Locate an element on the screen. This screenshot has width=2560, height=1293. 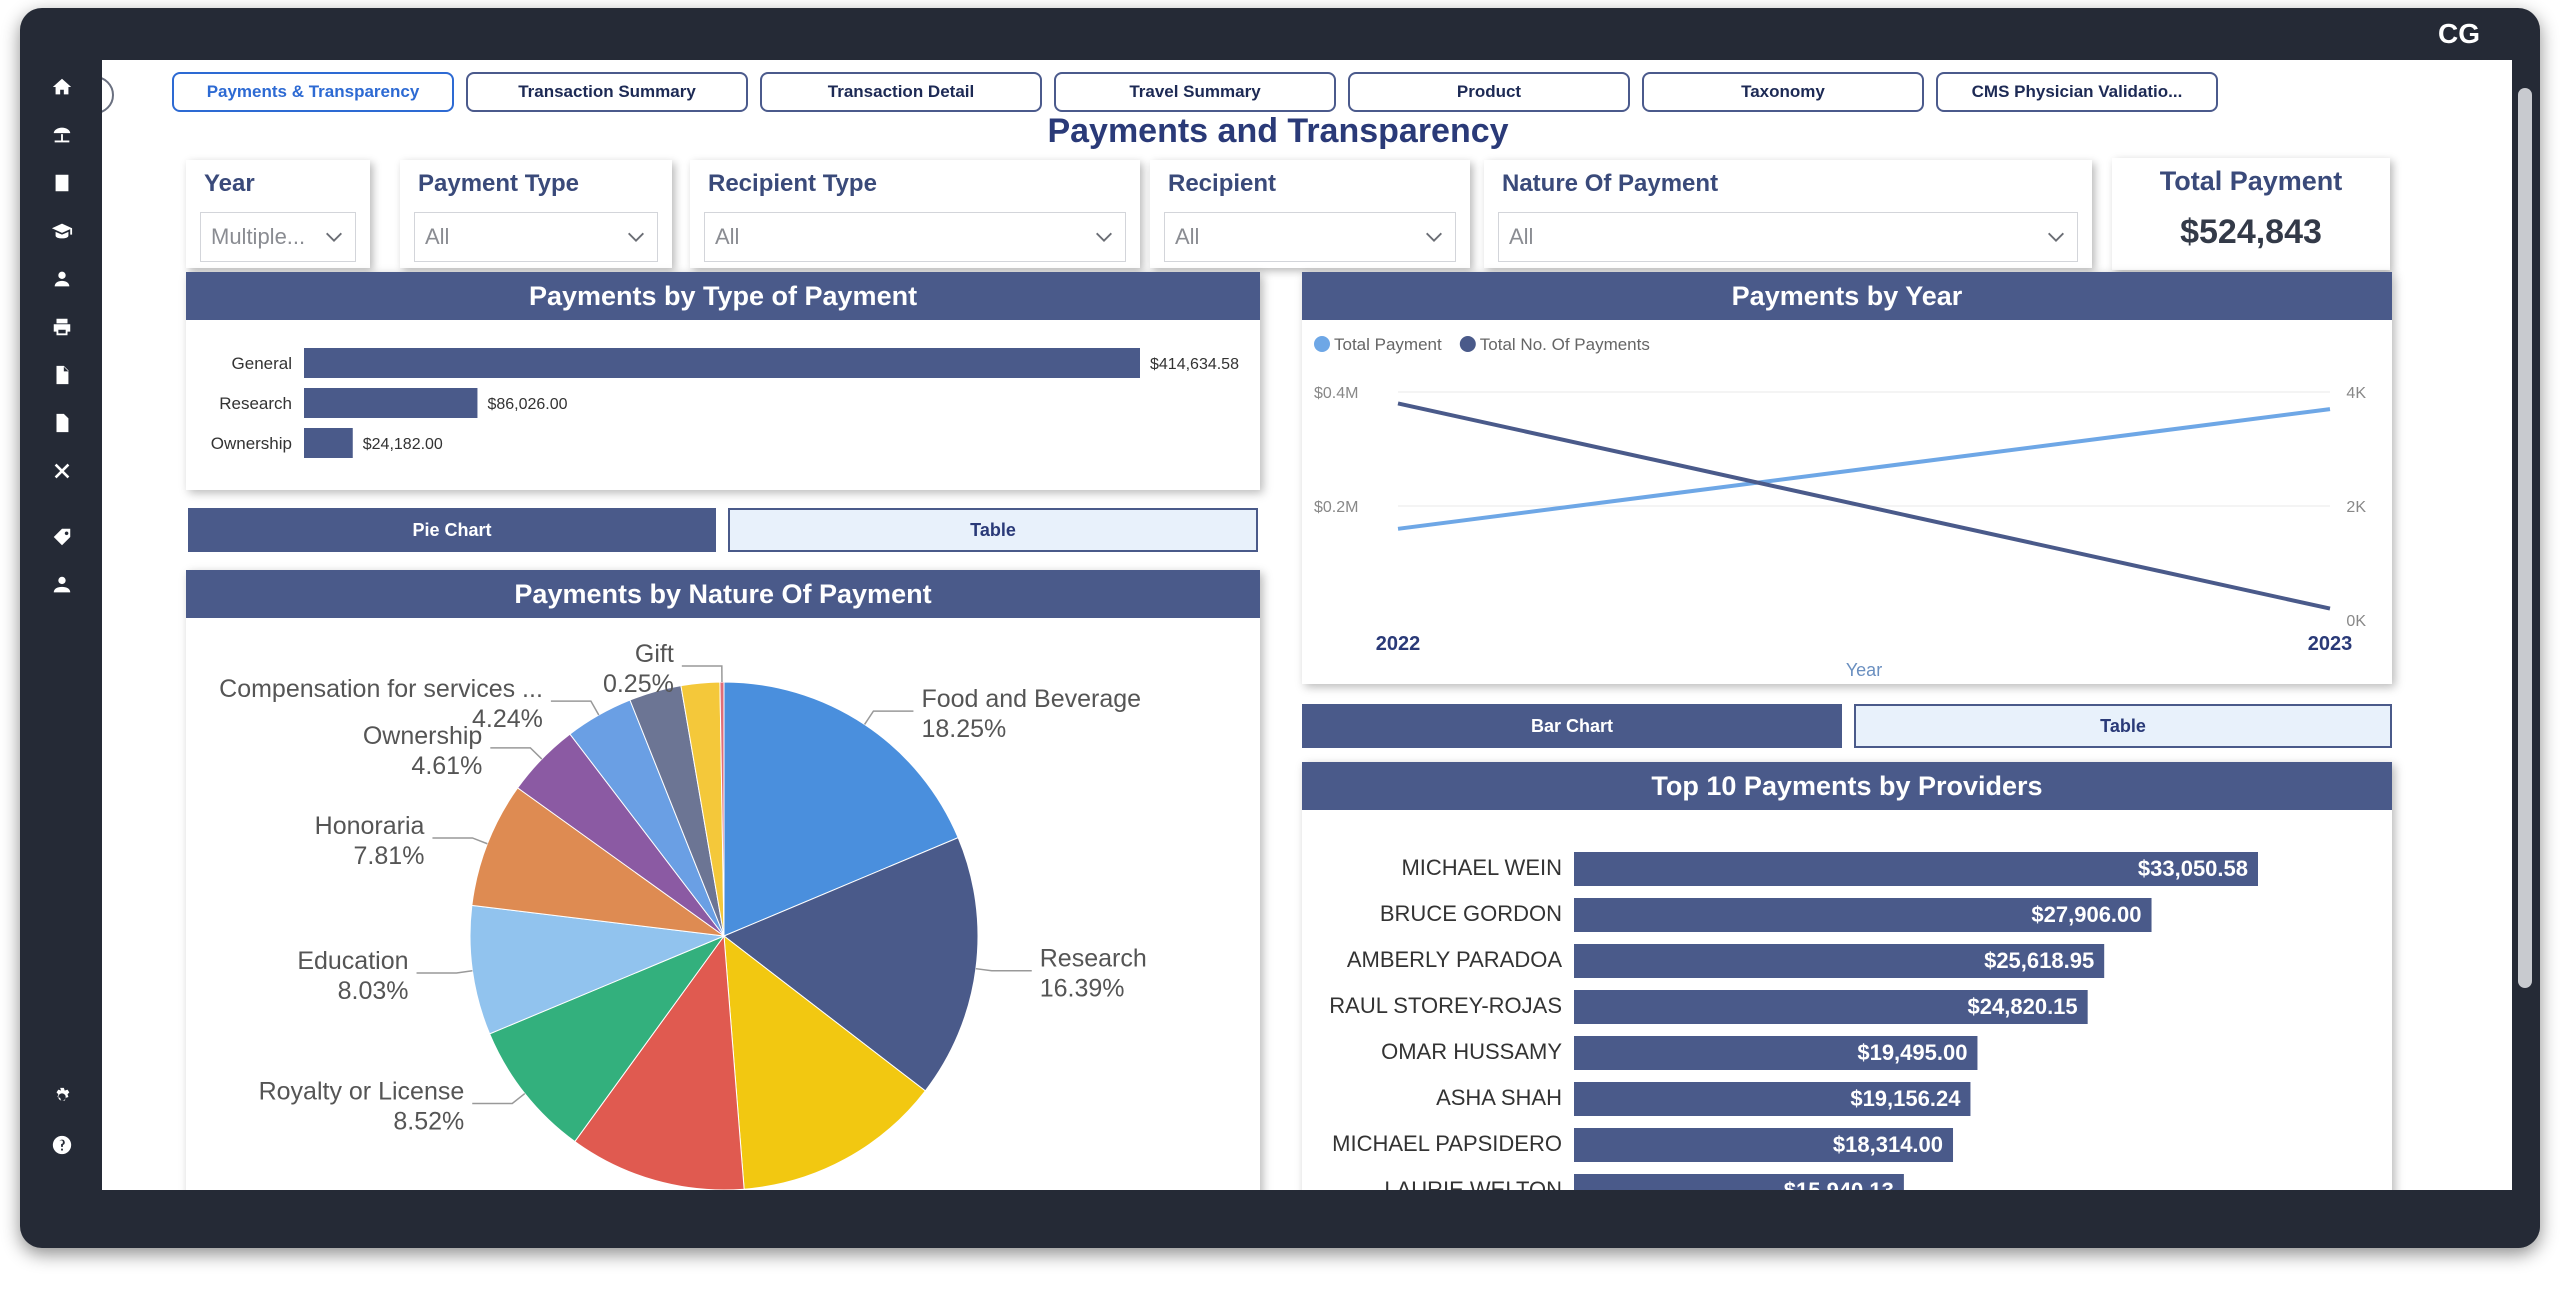
category-label: AMBERLY PARADOA is located at coordinates (1455, 959).